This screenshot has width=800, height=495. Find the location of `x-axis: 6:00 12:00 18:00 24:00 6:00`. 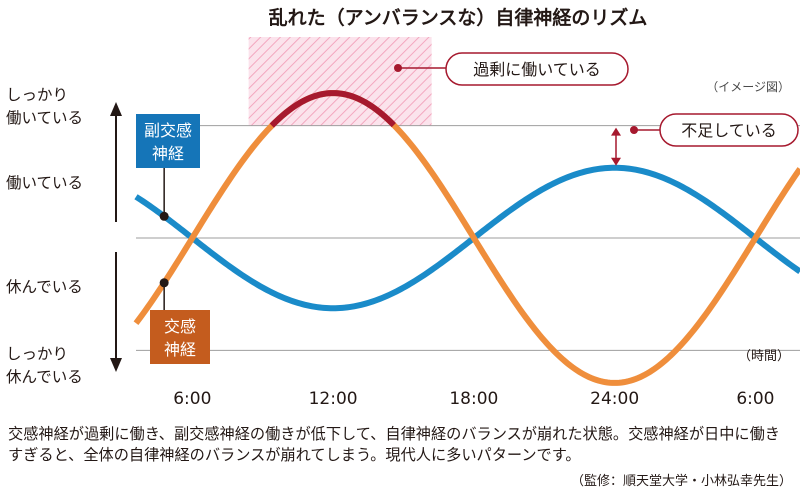

x-axis: 6:00 12:00 18:00 24:00 6:00 is located at coordinates (473, 399).